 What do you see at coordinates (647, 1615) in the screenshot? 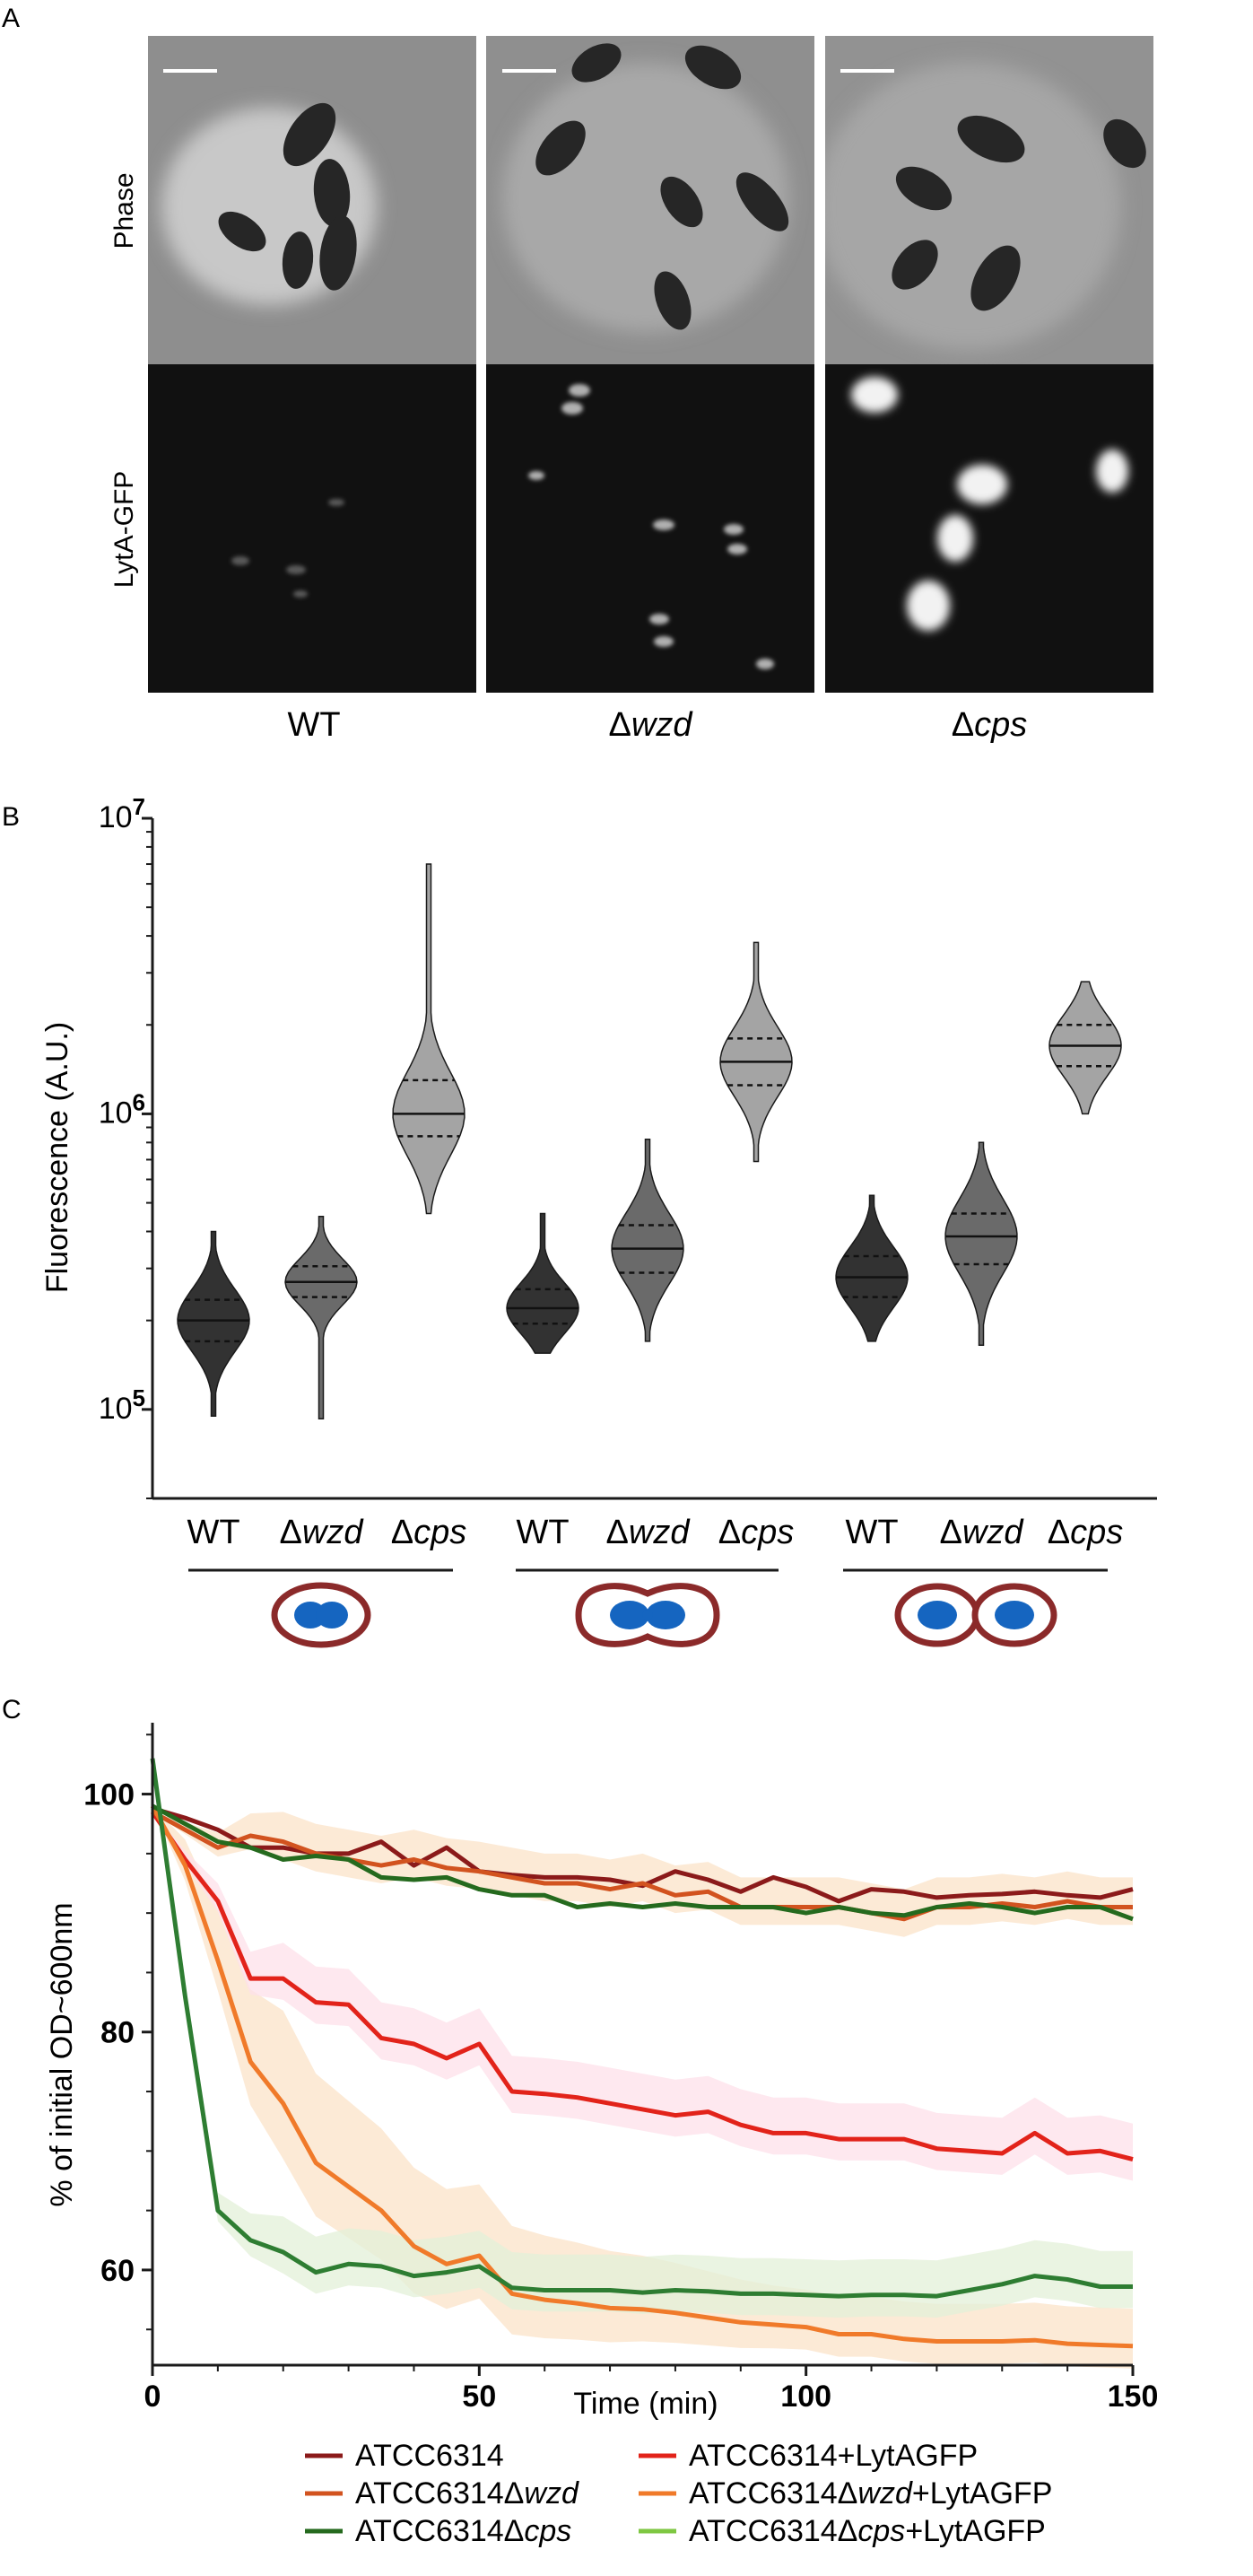
I see `cell-schematic-constricting` at bounding box center [647, 1615].